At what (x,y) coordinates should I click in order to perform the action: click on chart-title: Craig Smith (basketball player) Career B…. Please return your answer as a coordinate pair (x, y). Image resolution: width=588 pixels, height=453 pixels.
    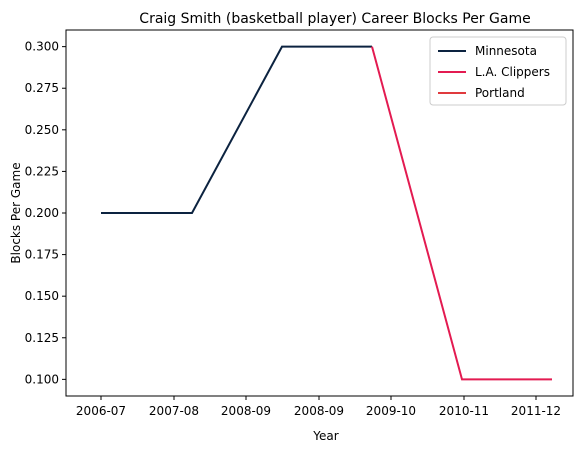
    Looking at the image, I should click on (334, 19).